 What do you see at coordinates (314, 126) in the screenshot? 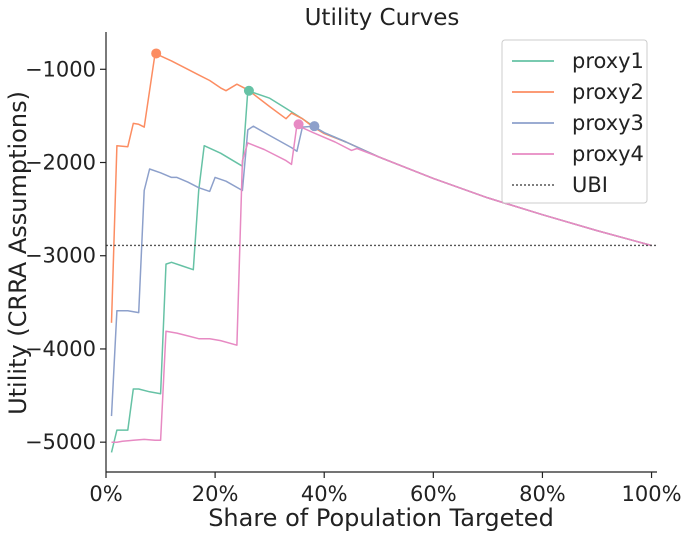
I see `series-marker-proxy3` at bounding box center [314, 126].